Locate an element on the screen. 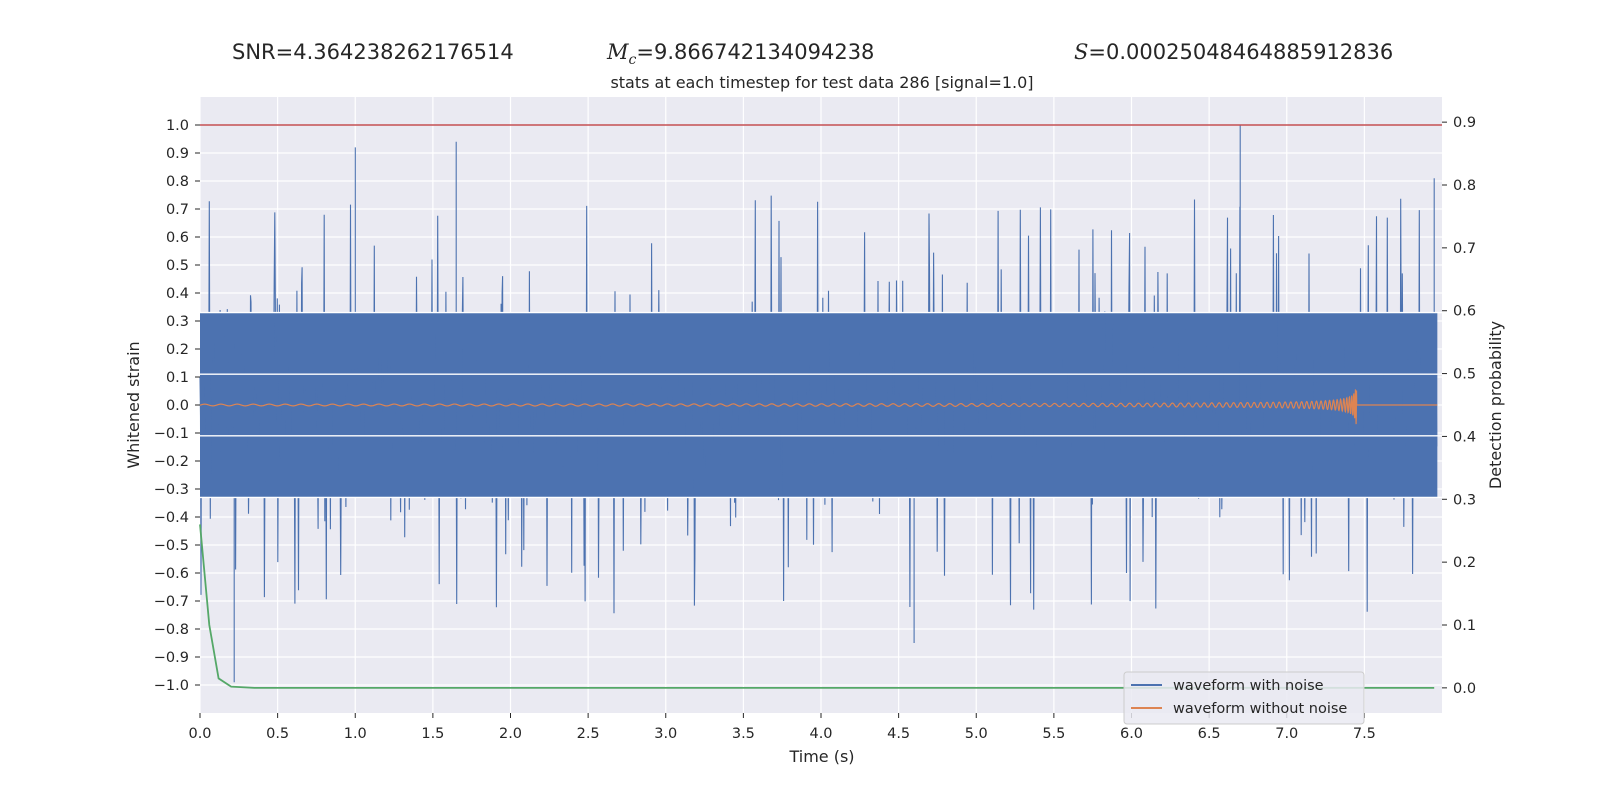 The width and height of the screenshot is (1600, 800). y-tick-18: −0.8 is located at coordinates (171, 630).